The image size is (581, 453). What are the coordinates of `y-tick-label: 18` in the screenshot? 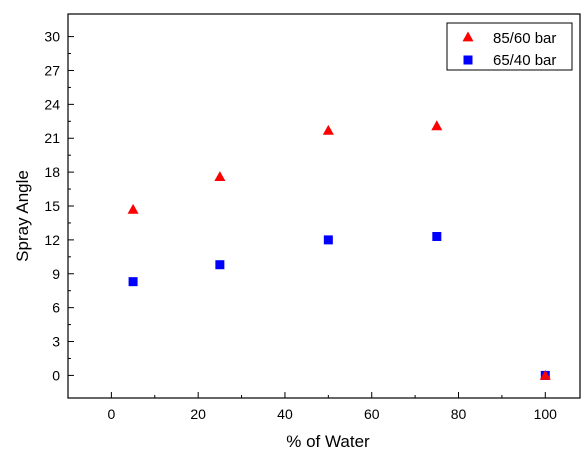 It's located at (52, 172).